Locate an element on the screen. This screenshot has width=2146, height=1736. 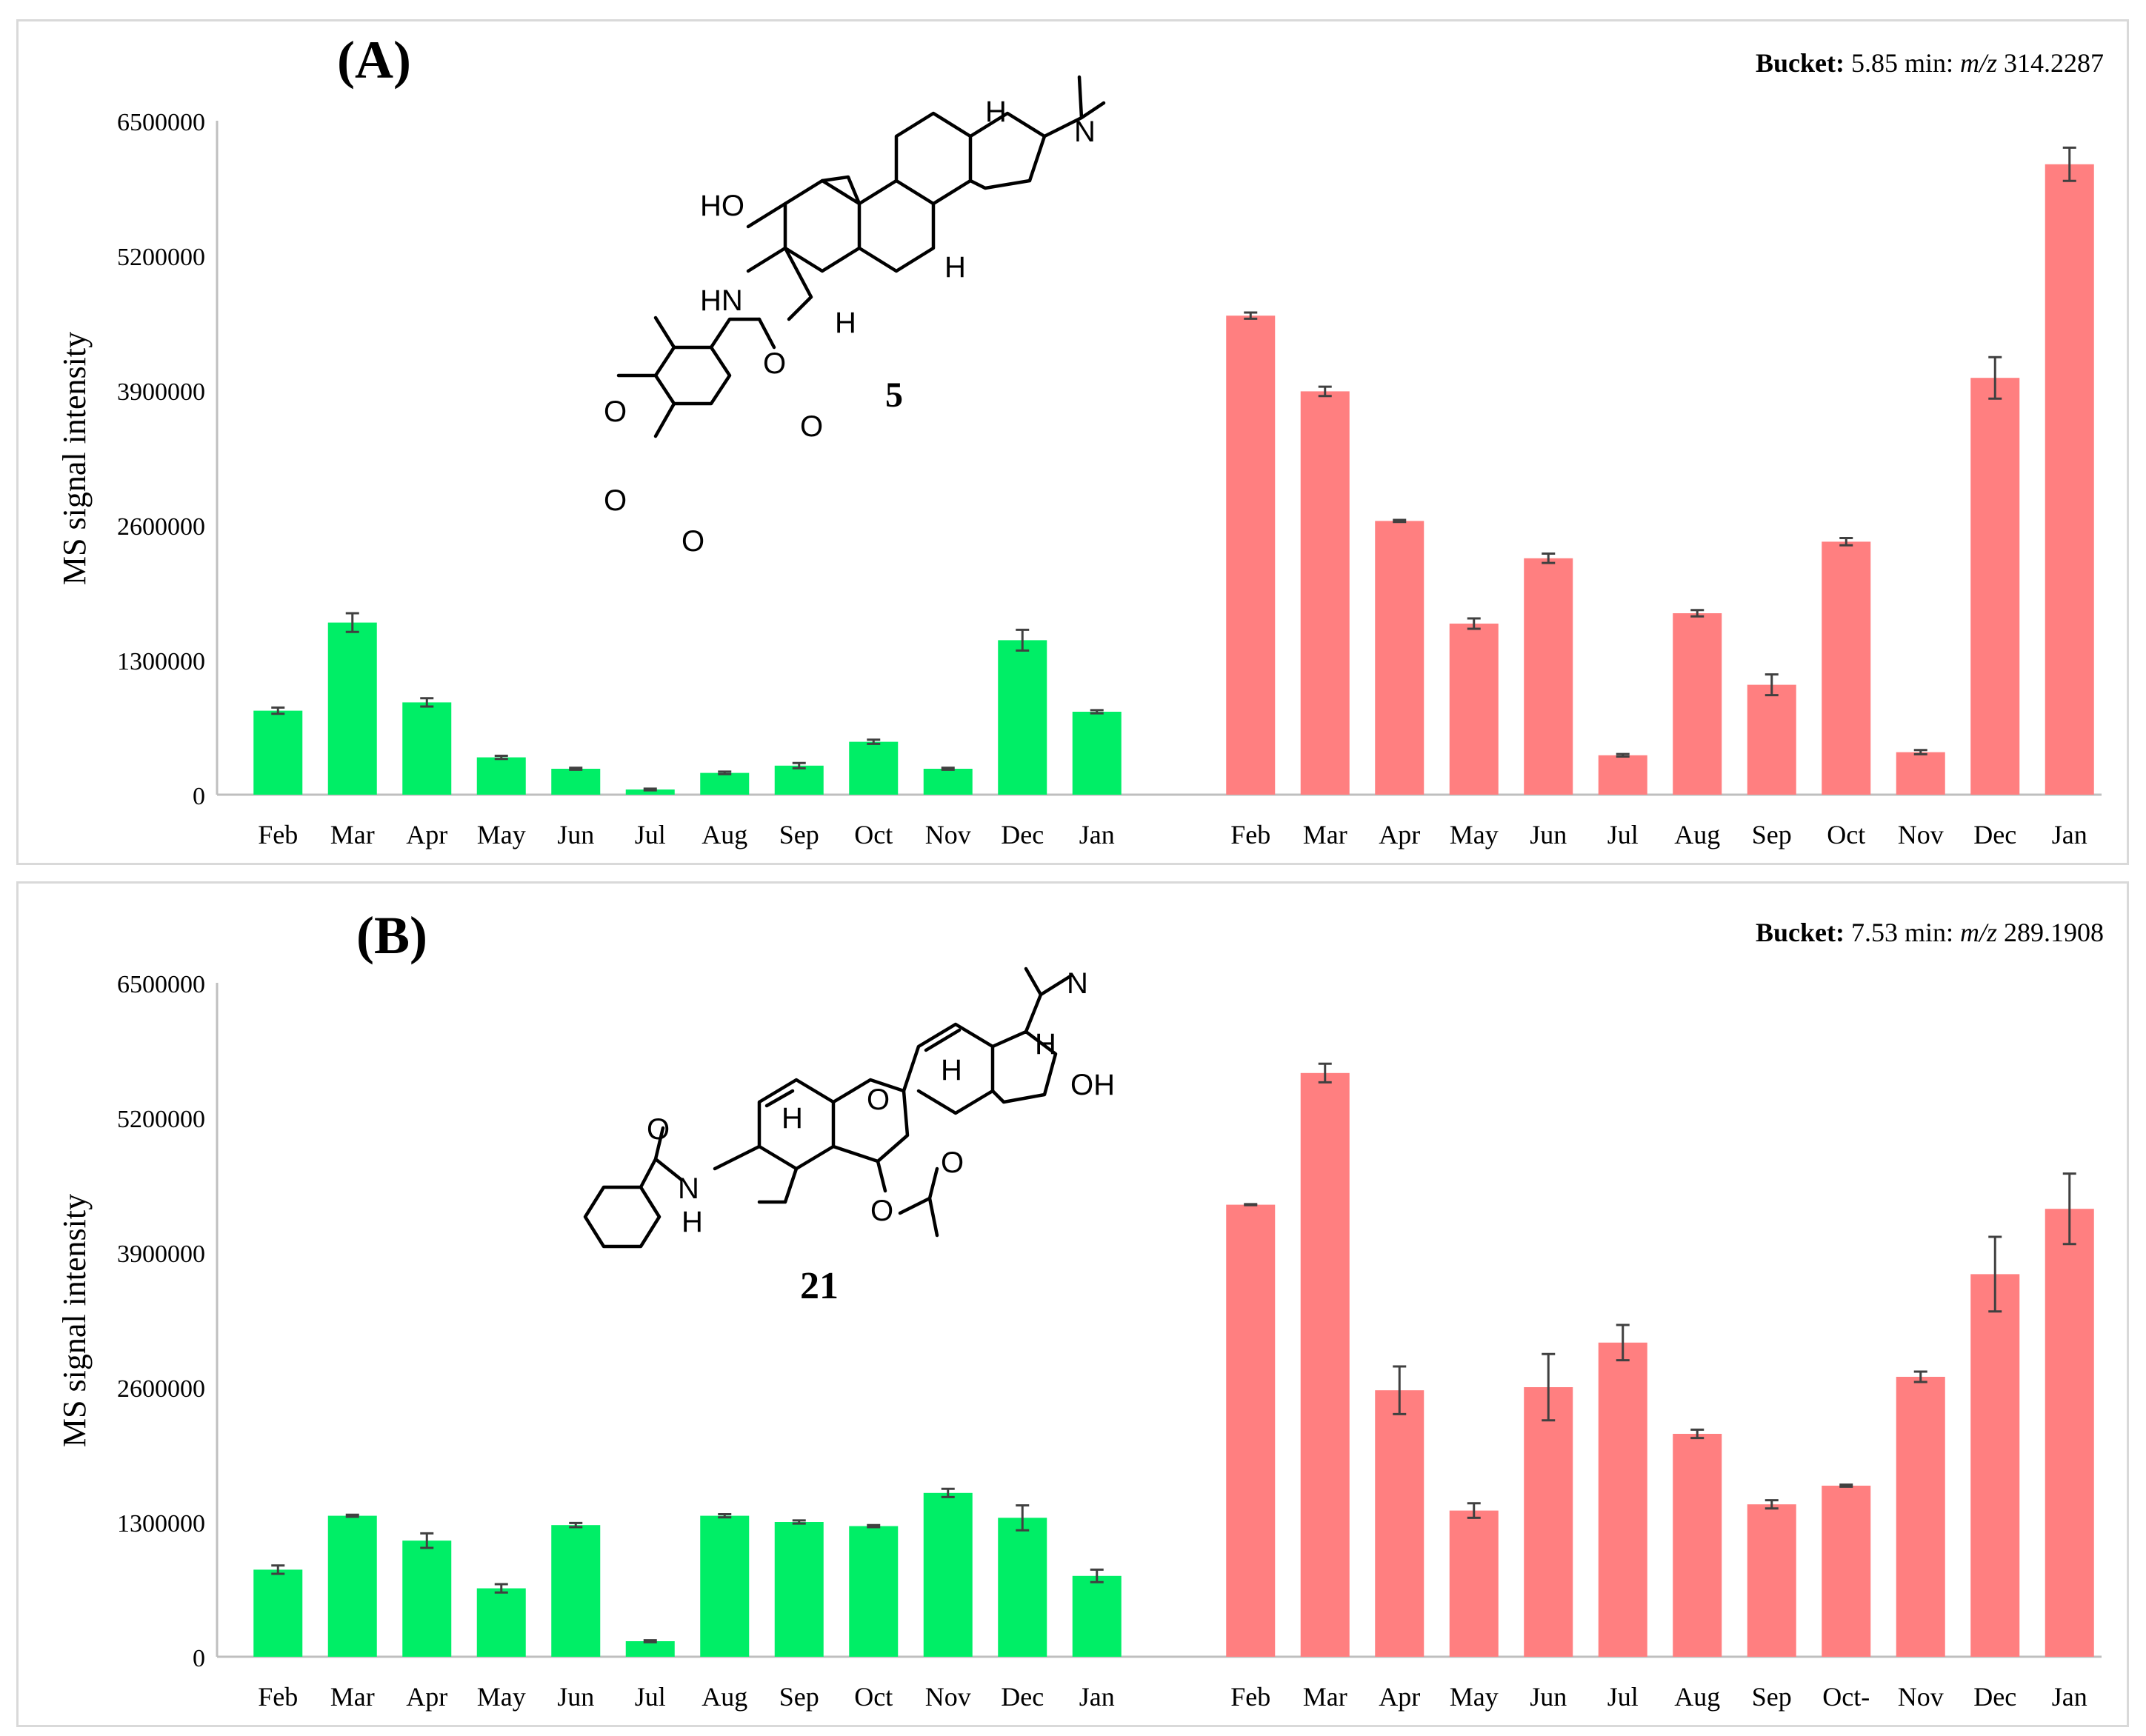
bucket-mz-value: 314.2287 is located at coordinates (2054, 63).